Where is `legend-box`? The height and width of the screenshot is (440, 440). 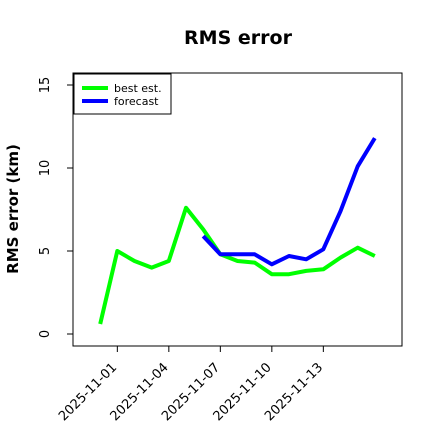 legend-box is located at coordinates (122, 94).